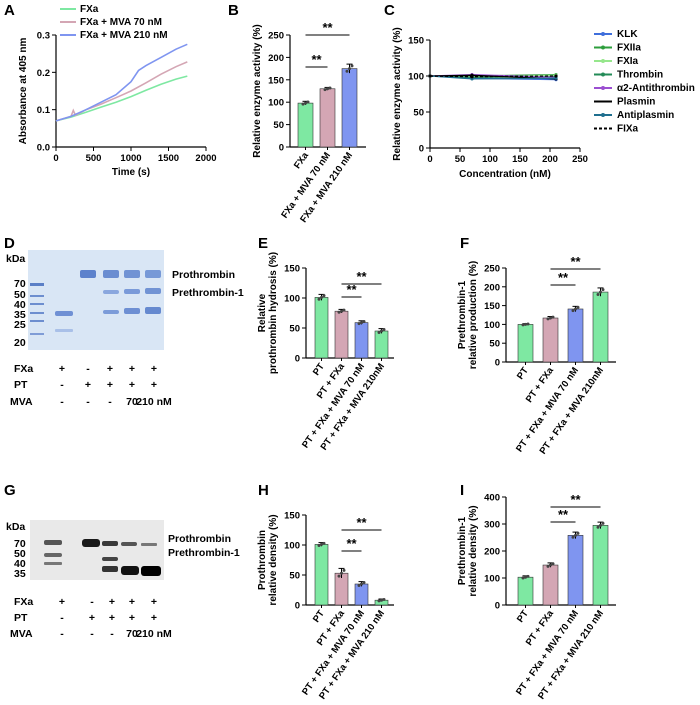 The height and width of the screenshot is (705, 700). Describe the element at coordinates (204, 553) in the screenshot. I see `gel-g-band-label: Prethrombin-1` at that location.